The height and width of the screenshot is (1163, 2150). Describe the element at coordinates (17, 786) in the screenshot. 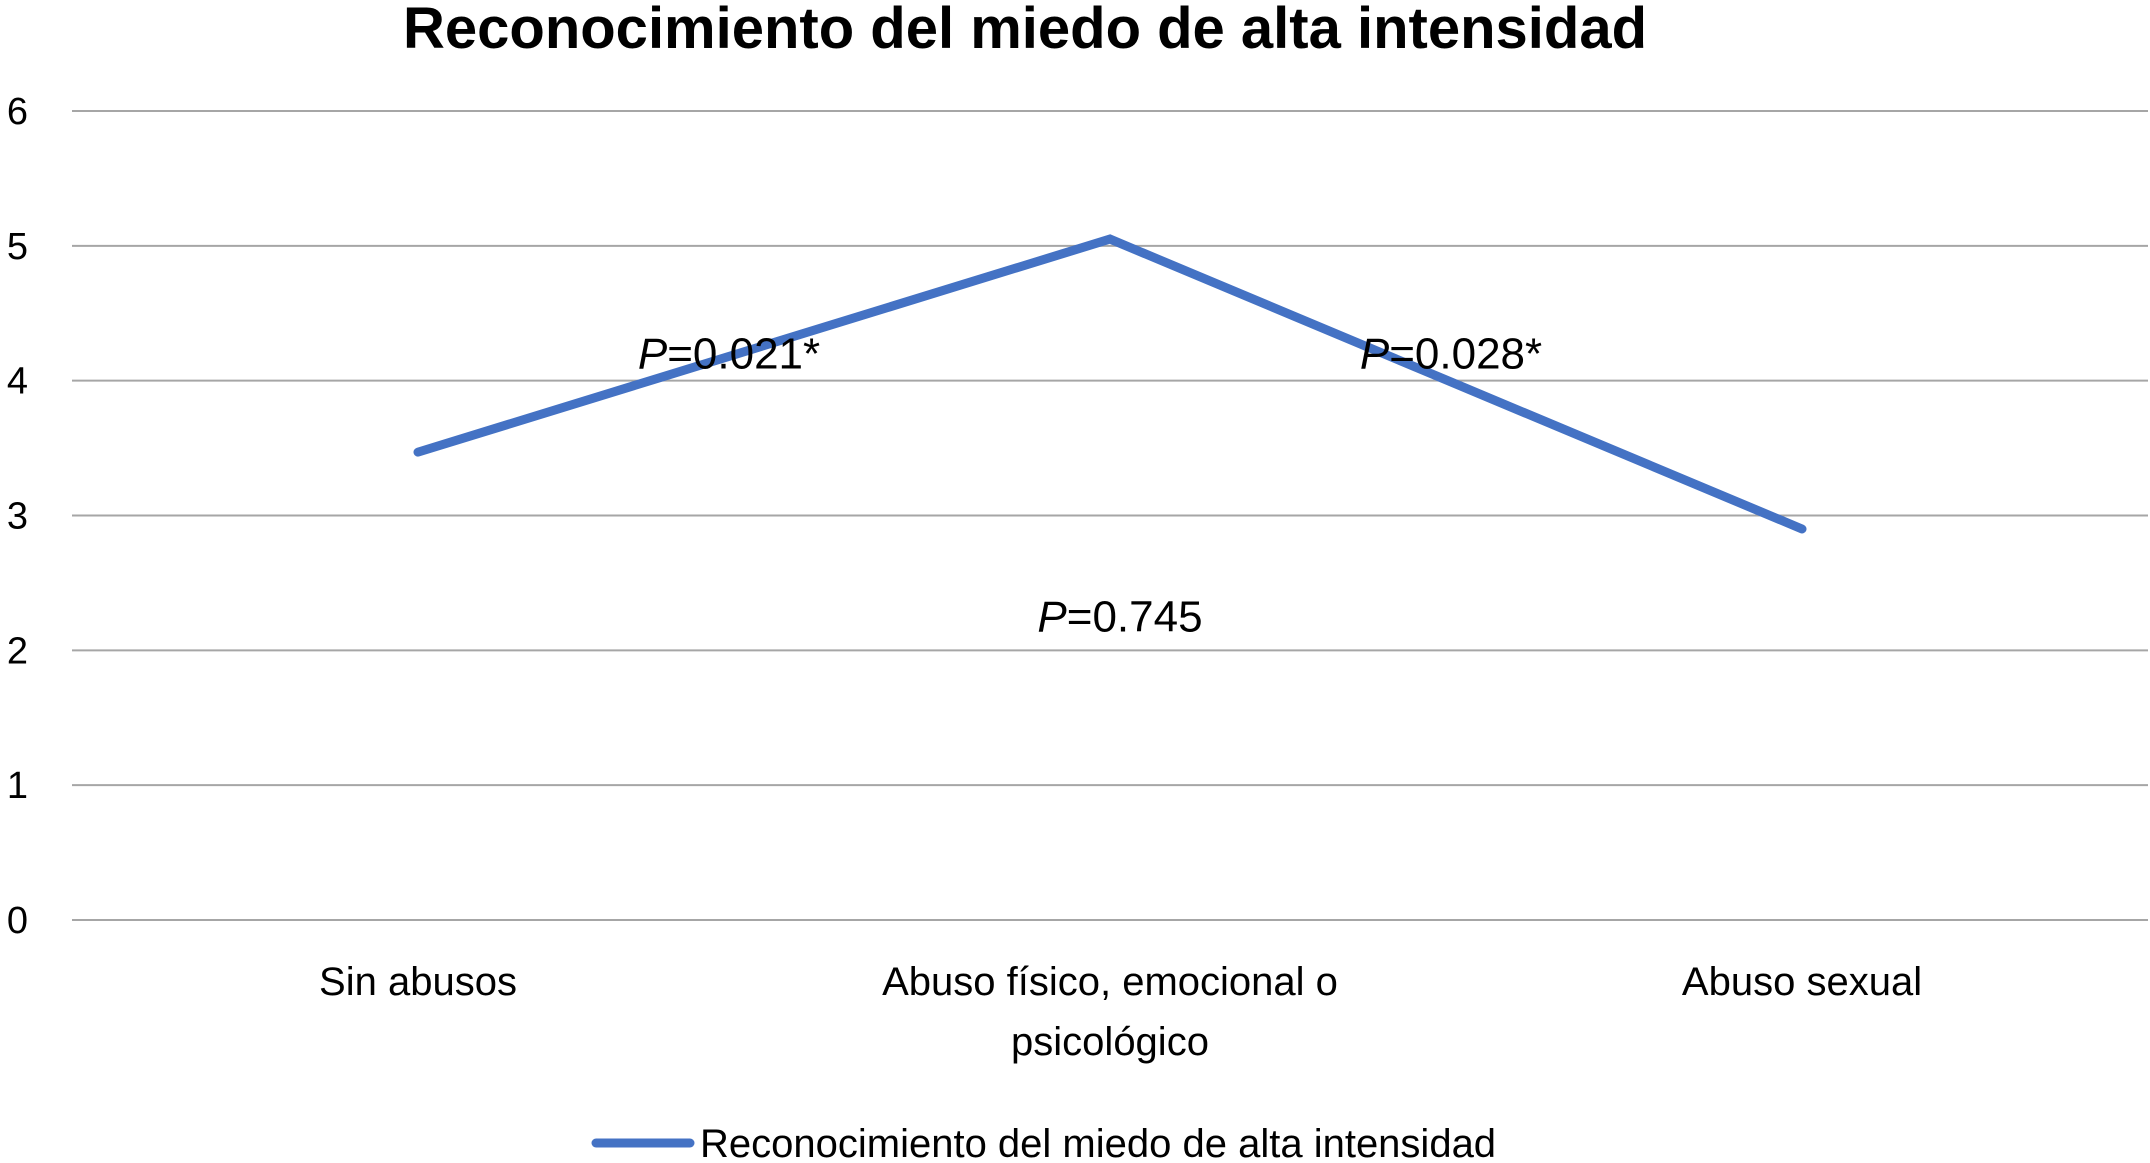

I see `y-tick-label: 1` at that location.